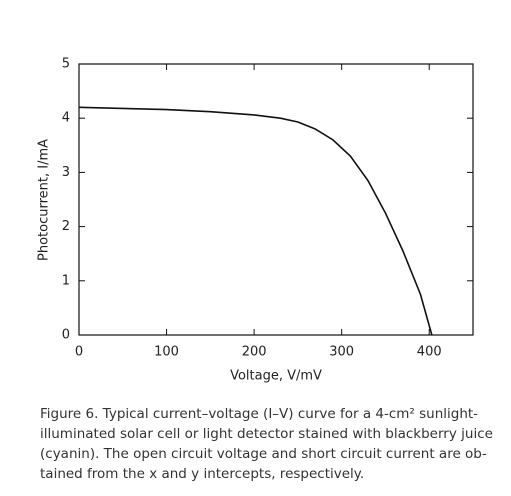  What do you see at coordinates (254, 352) in the screenshot?
I see `x-tick-label: 200` at bounding box center [254, 352].